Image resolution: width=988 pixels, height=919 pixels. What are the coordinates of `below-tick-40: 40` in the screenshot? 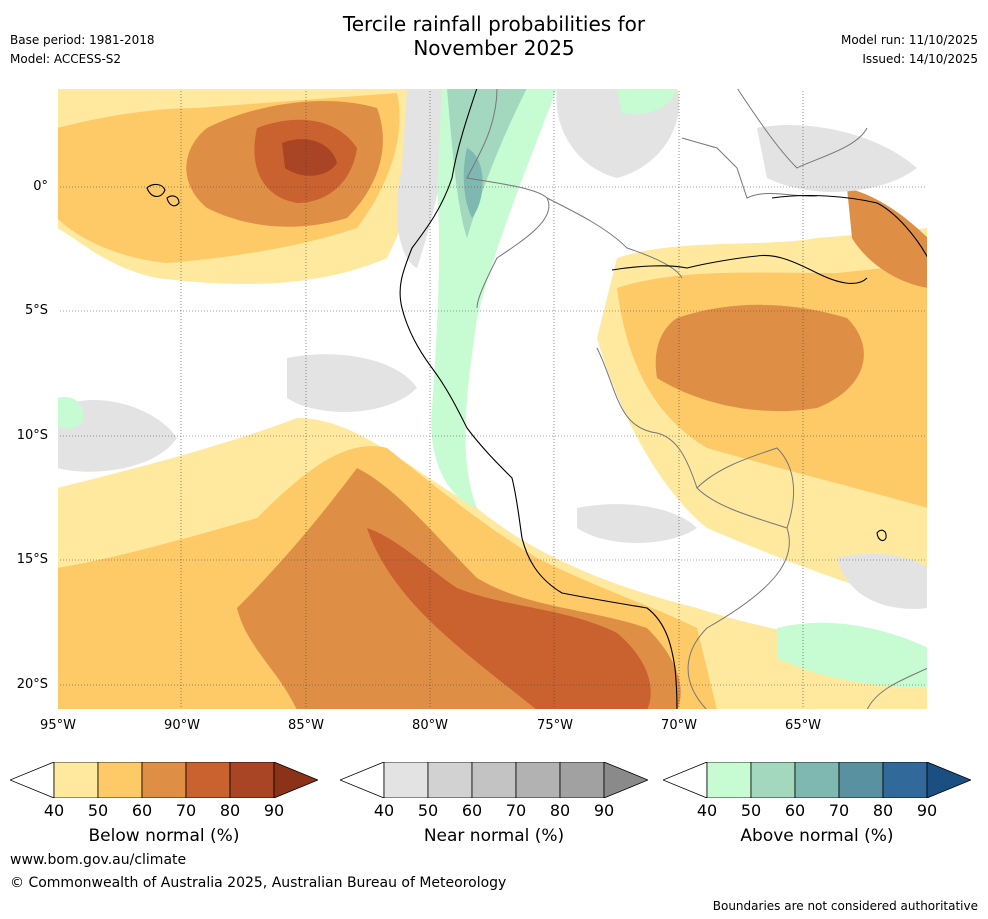 It's located at (54, 810).